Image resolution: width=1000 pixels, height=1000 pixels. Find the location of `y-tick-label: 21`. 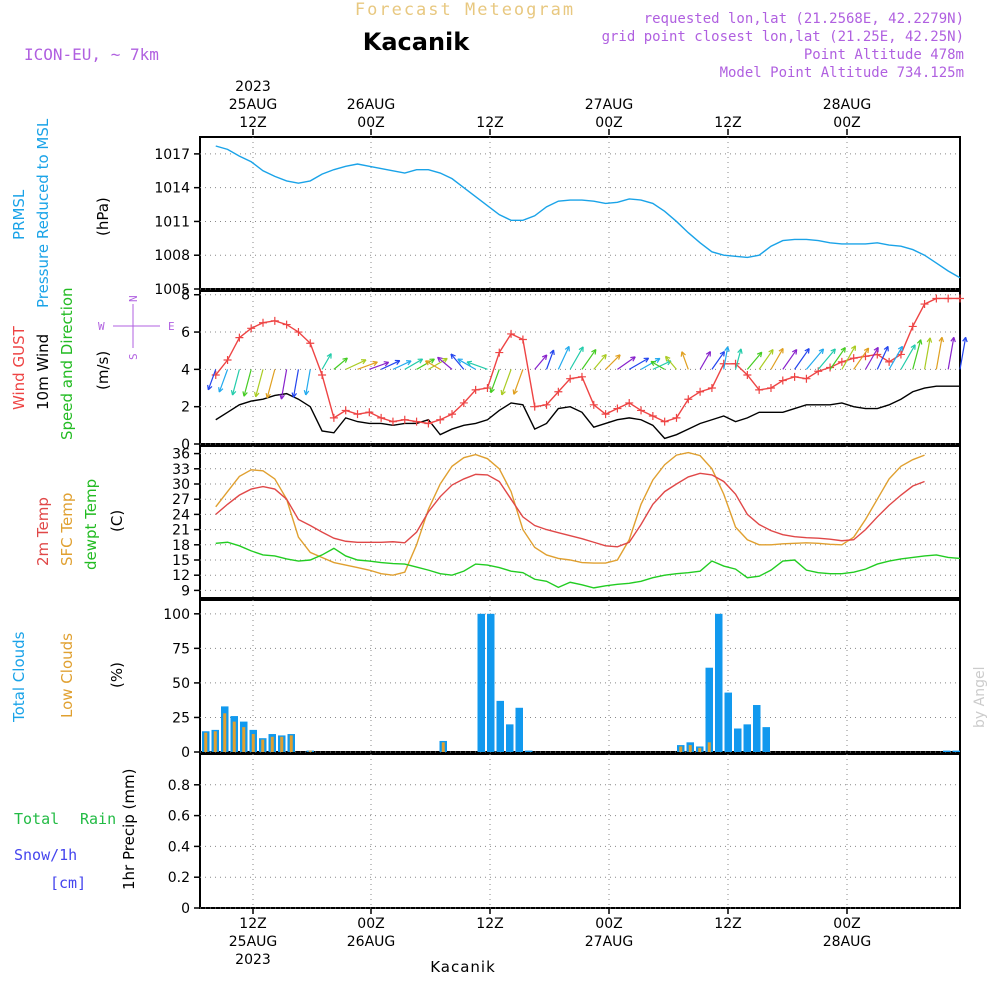

y-tick-label: 21 is located at coordinates (181, 531).